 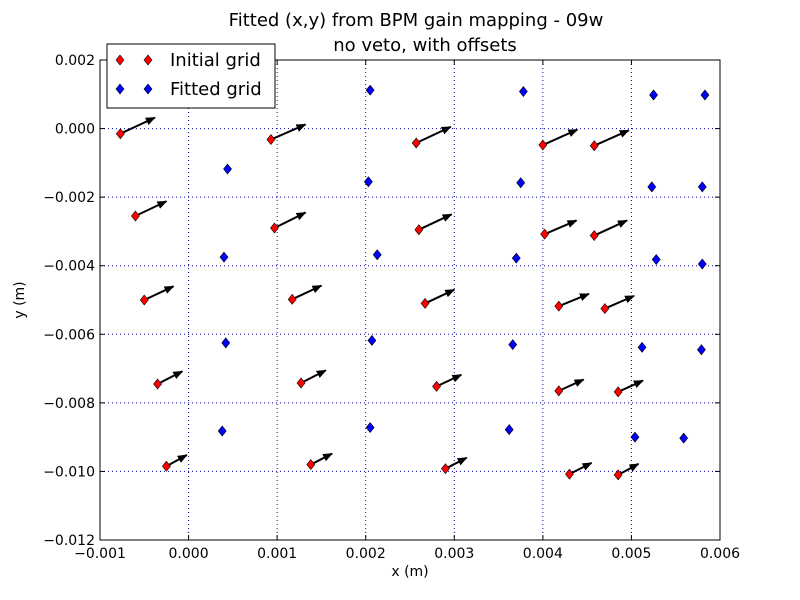 I want to click on y-tick-label: −0.012, so click(x=69, y=541).